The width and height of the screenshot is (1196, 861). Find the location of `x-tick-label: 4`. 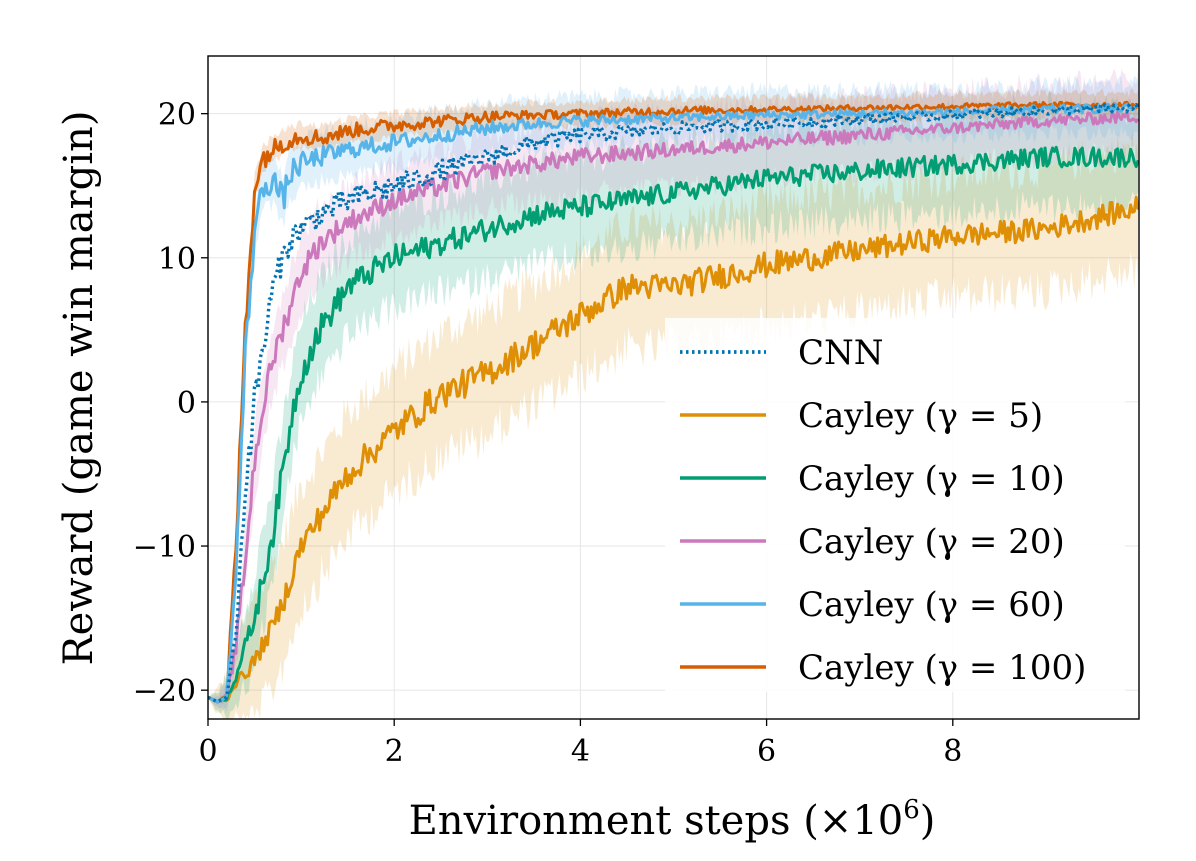

x-tick-label: 4 is located at coordinates (580, 751).